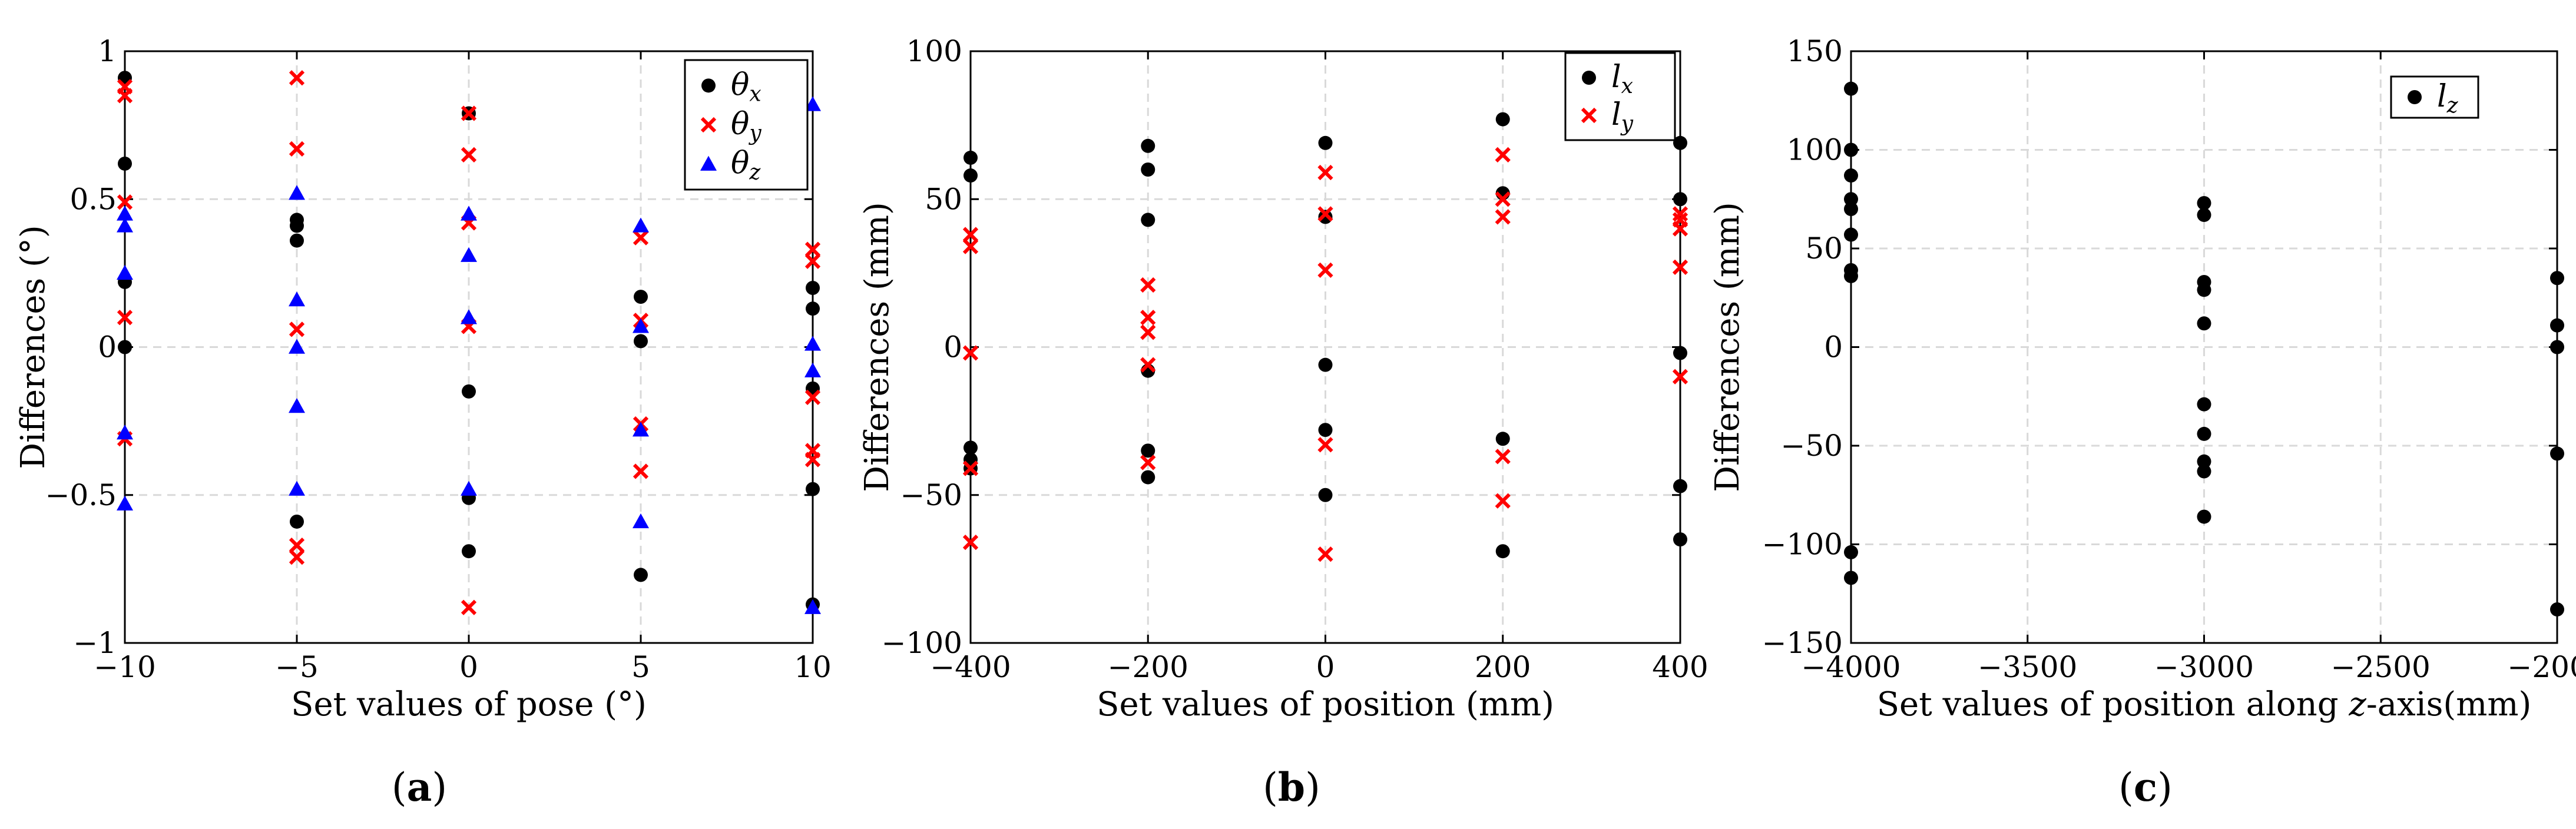  I want to click on y-tick-label: 1, so click(107, 51).